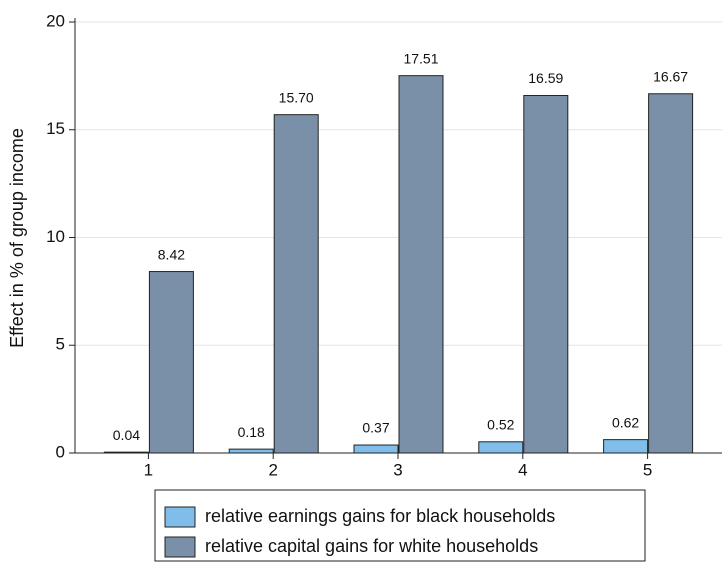 The height and width of the screenshot is (562, 723). What do you see at coordinates (375, 428) in the screenshot?
I see `value-label: 0.37` at bounding box center [375, 428].